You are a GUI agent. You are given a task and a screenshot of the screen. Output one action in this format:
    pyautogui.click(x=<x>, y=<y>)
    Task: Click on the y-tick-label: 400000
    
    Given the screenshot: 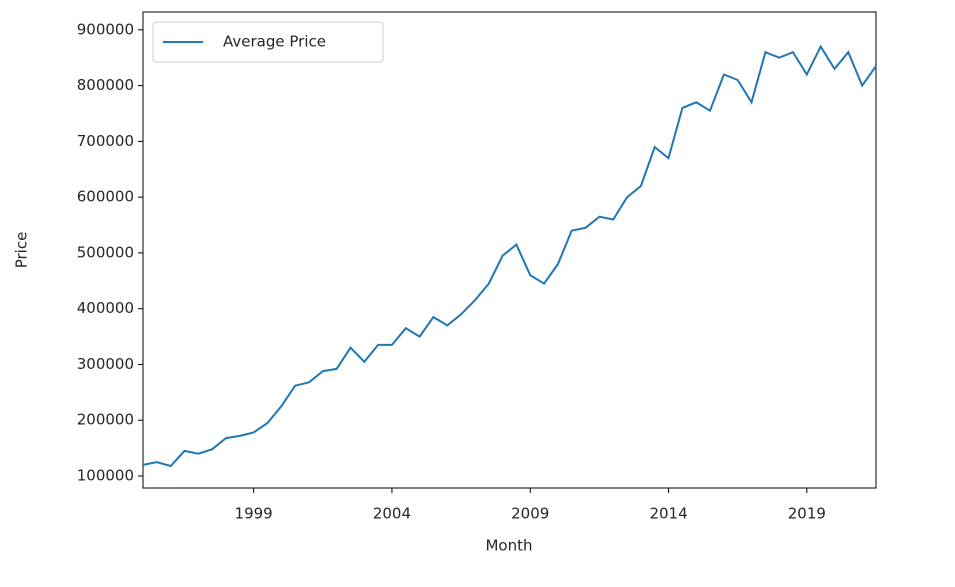 What is the action you would take?
    pyautogui.click(x=105, y=308)
    